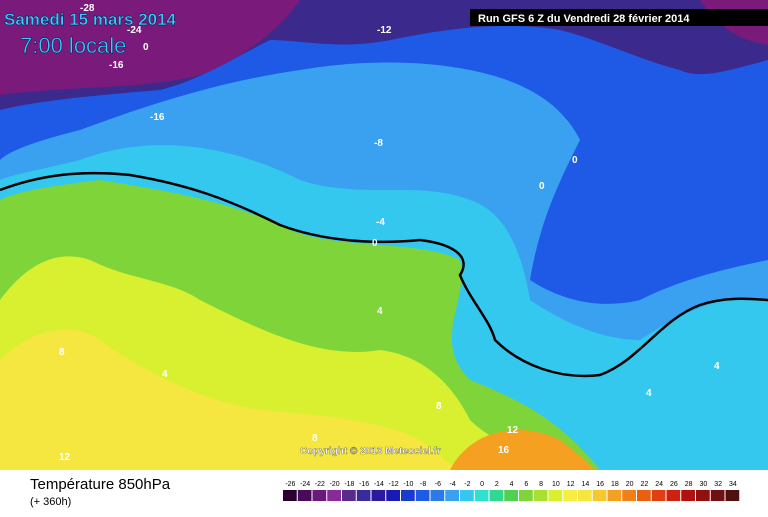 The image size is (768, 517). Describe the element at coordinates (305, 484) in the screenshot. I see `legend-label: -24` at that location.